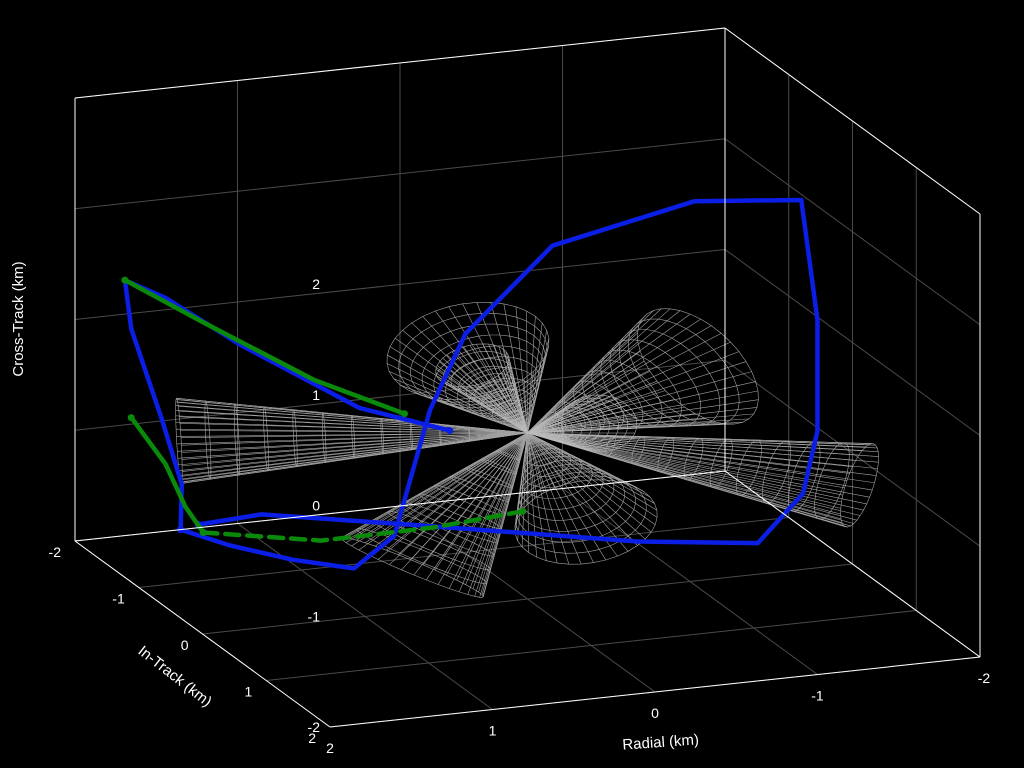 The width and height of the screenshot is (1024, 768). Describe the element at coordinates (175, 676) in the screenshot. I see `y-axis-label: In-Track (km)` at that location.